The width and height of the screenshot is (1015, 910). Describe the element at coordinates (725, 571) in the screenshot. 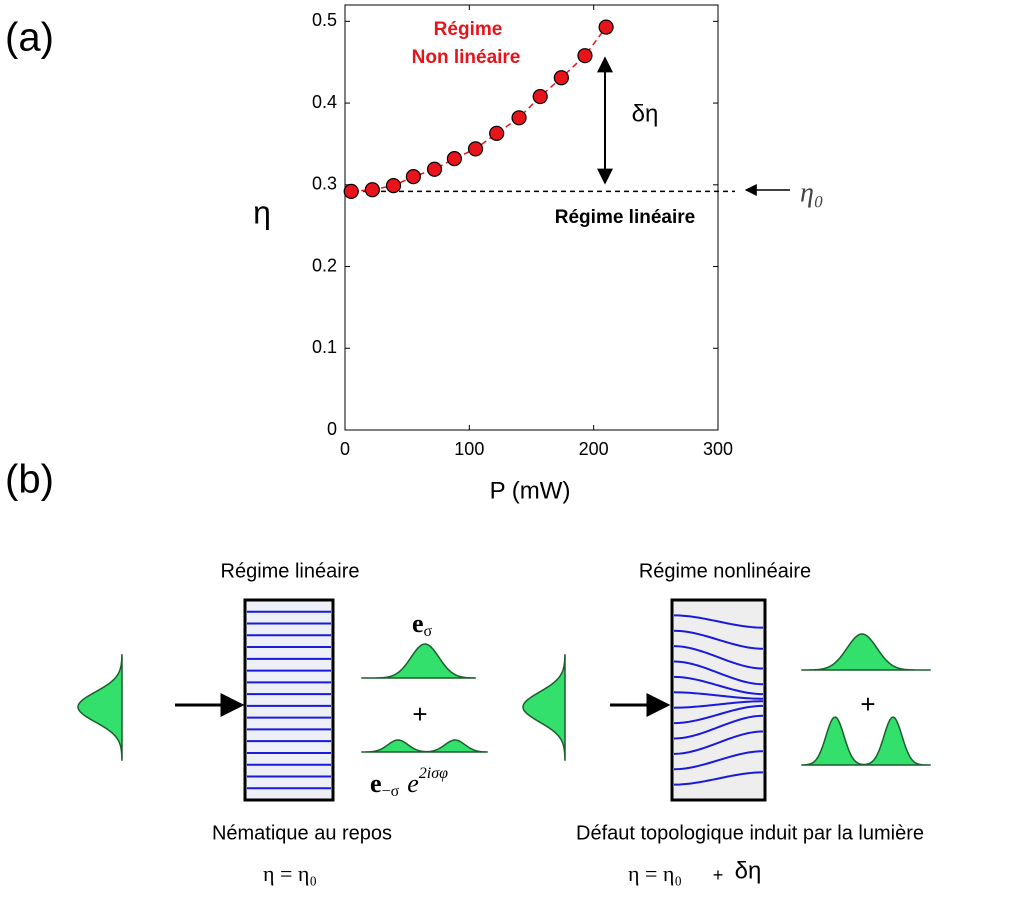

I see `diagram-title: Régime nonlinéaire` at that location.